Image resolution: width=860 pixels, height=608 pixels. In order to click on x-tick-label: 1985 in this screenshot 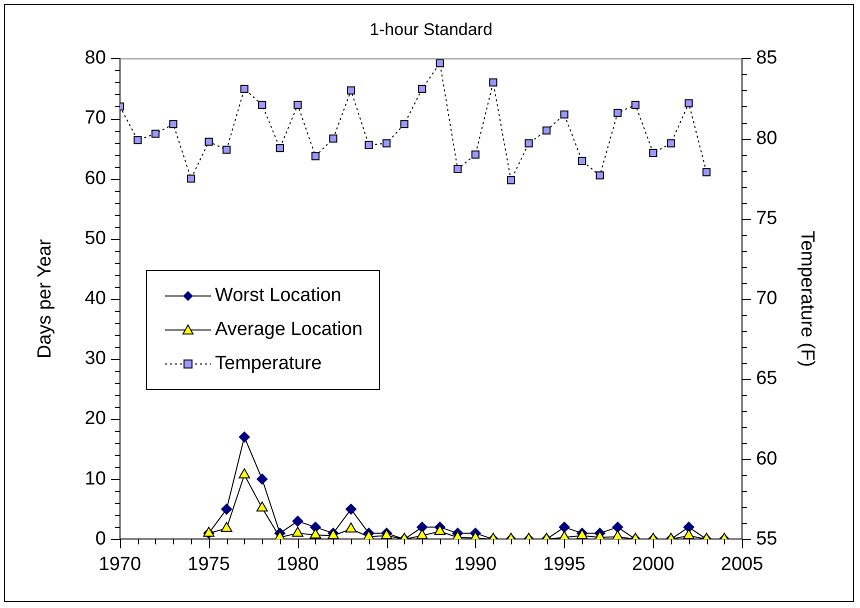, I will do `click(386, 564)`.